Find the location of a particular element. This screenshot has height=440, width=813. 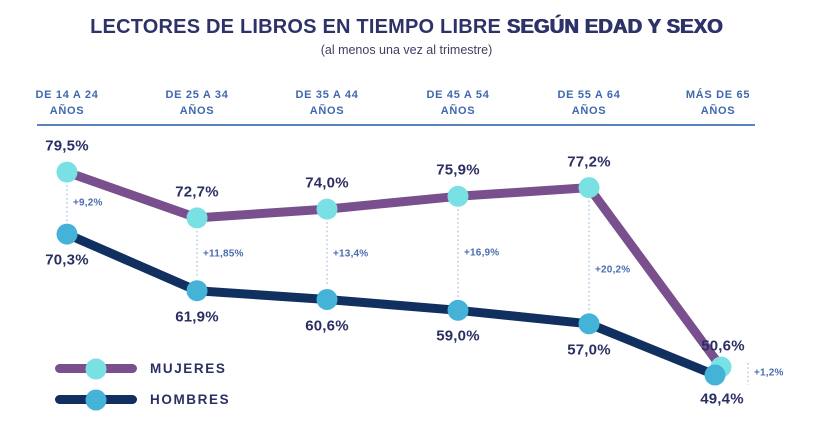

value-label-hombres-0: 70,3% is located at coordinates (67, 260).